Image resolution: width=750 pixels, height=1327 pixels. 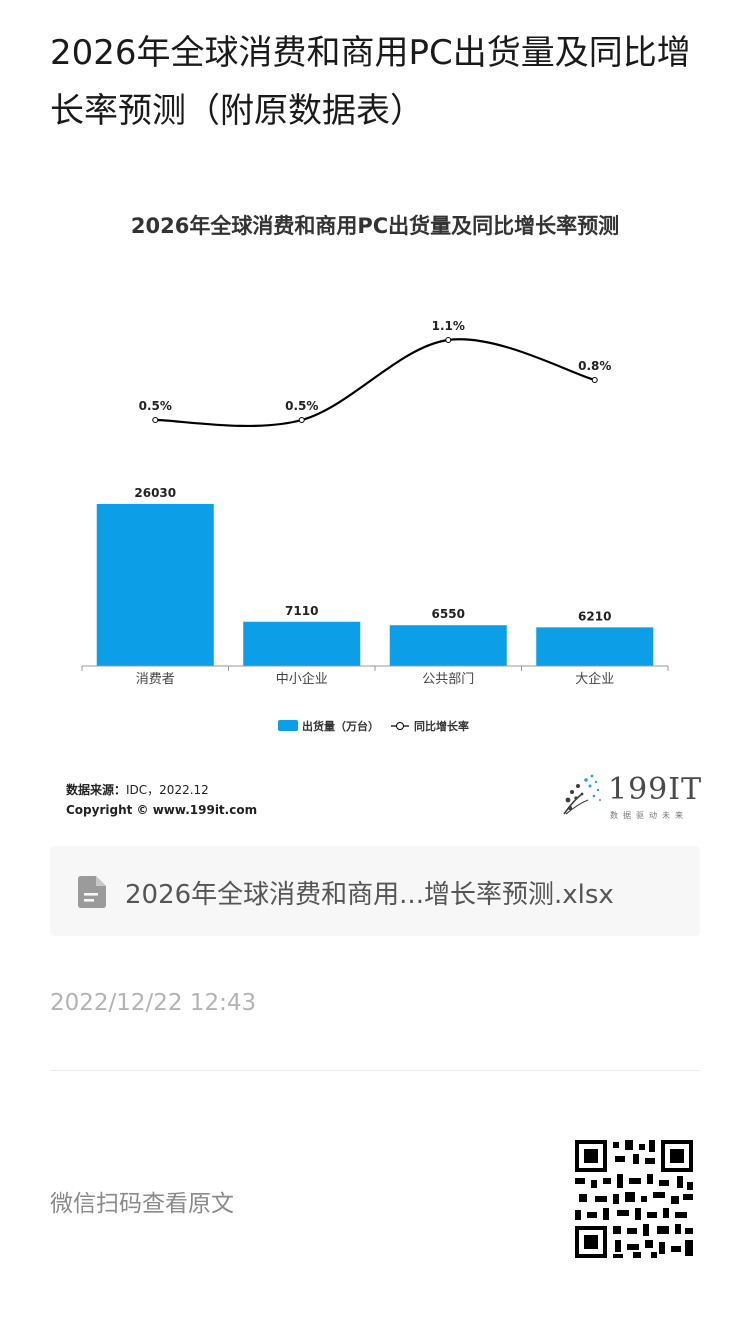 What do you see at coordinates (400, 726) in the screenshot?
I see `legend-line-marker` at bounding box center [400, 726].